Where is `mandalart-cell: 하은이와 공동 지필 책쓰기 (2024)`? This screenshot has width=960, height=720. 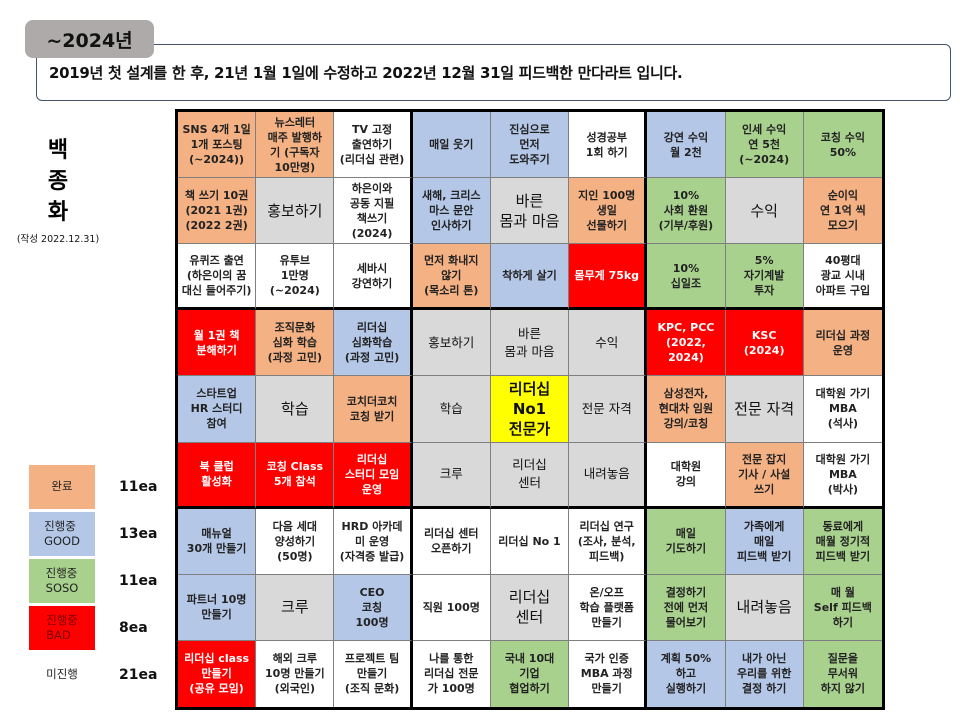 mandalart-cell: 하은이와 공동 지필 책쓰기 (2024) is located at coordinates (373, 211).